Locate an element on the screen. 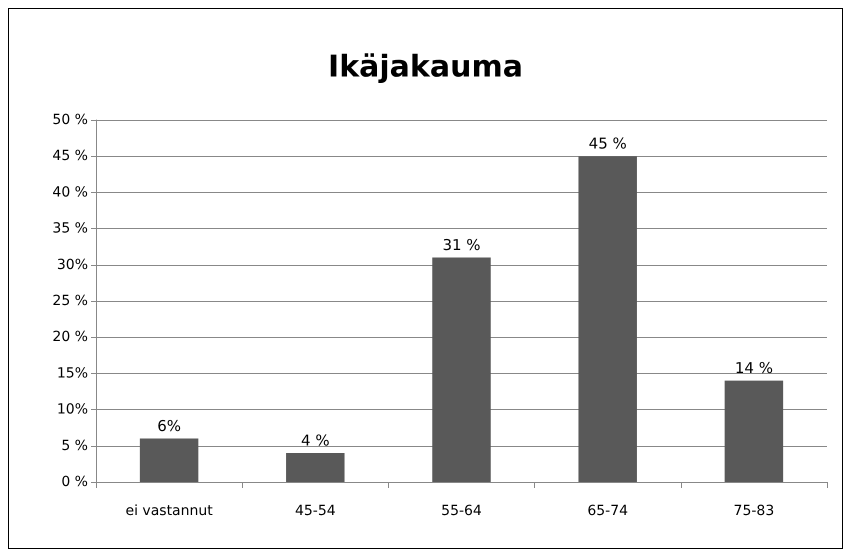  data-label: 45 % is located at coordinates (607, 143).